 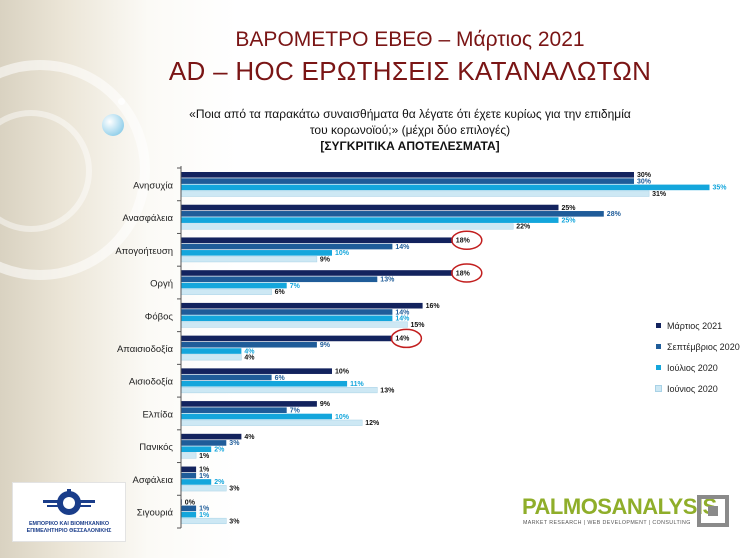 I want to click on question-line-2: του κορωνοϊού;» (μέχρι δύο επιλογές), so click(x=410, y=130).